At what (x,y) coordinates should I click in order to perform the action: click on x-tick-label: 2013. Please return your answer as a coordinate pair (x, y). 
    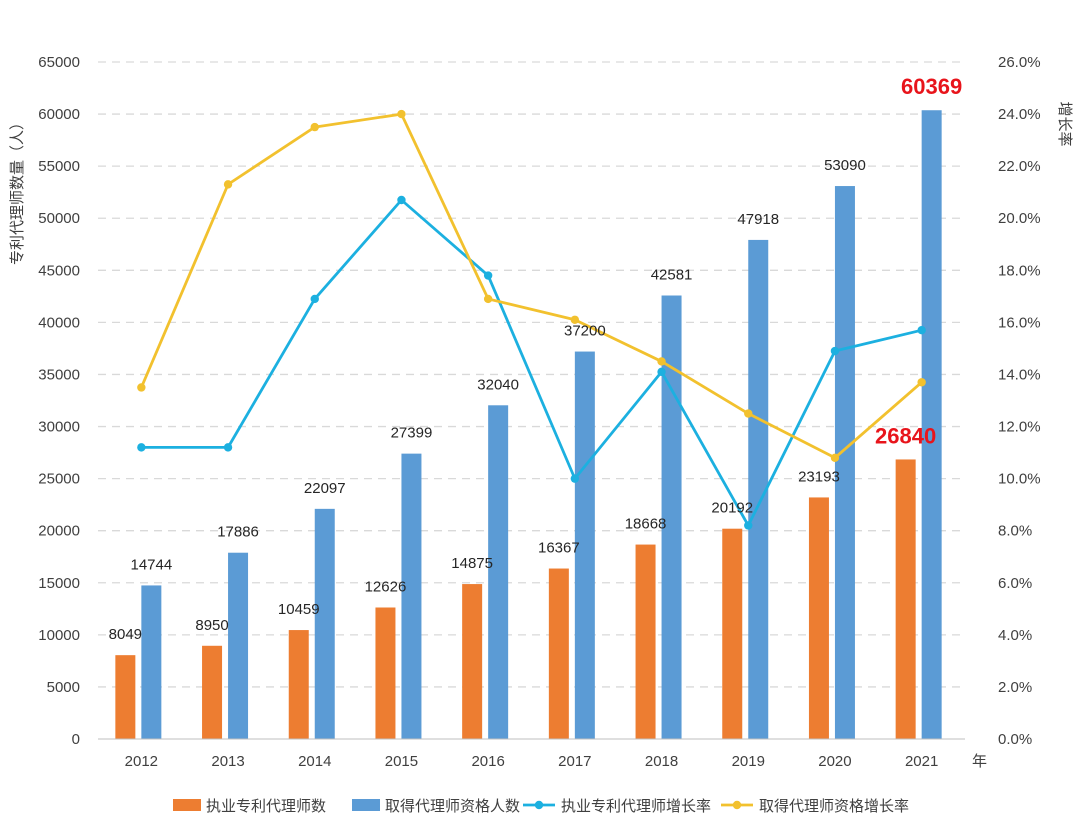
    Looking at the image, I should click on (227, 761).